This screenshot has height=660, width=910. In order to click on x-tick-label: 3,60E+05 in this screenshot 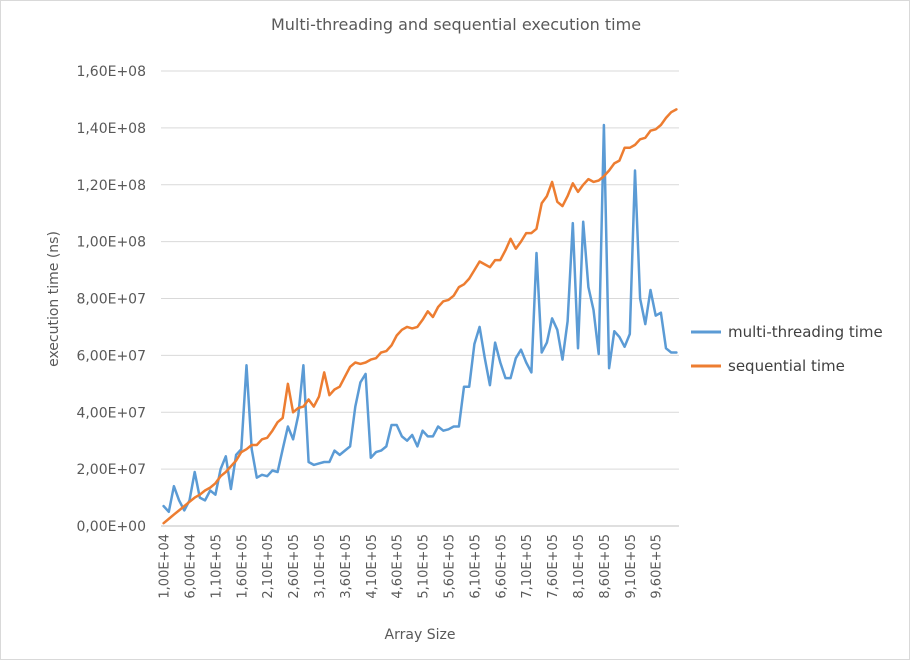, I will do `click(346, 566)`.